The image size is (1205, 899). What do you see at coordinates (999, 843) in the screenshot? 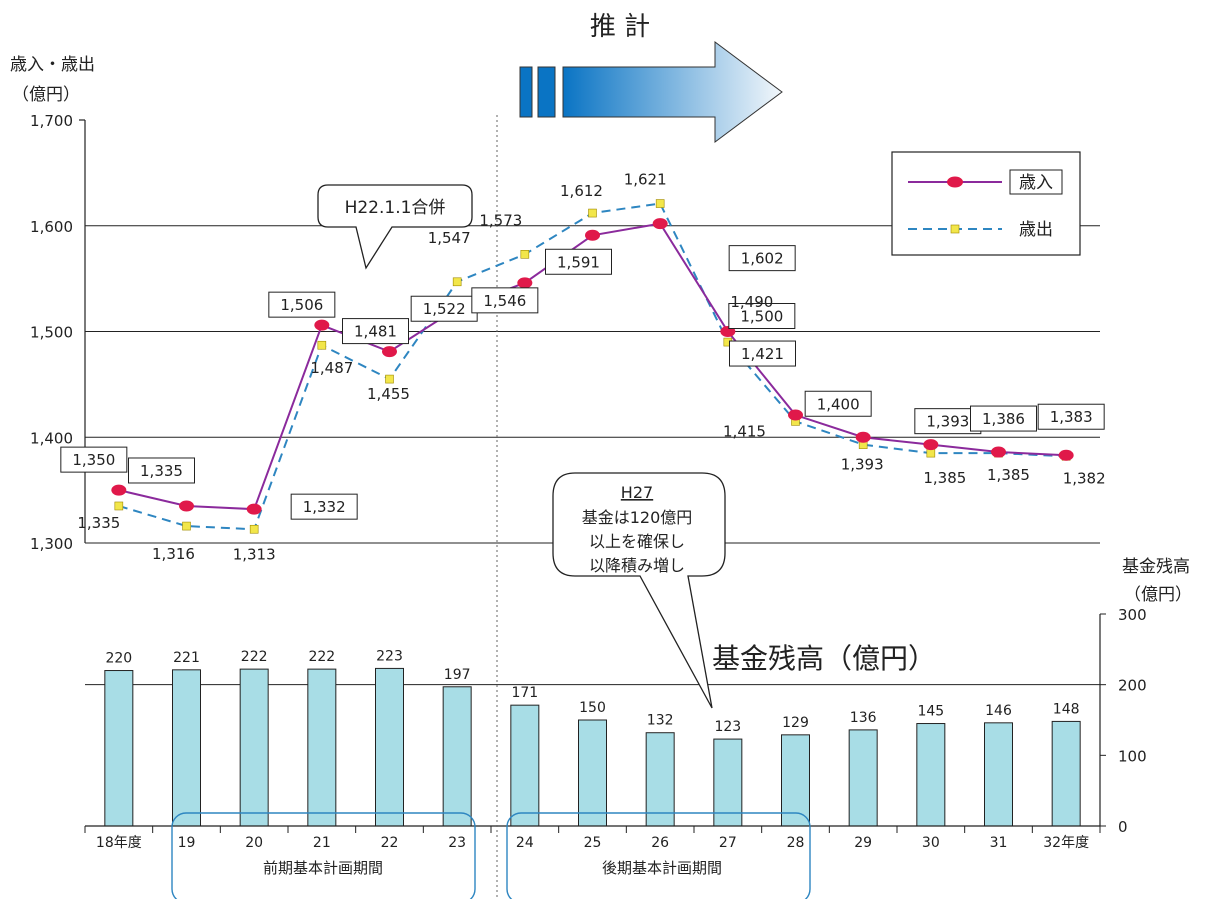
I see `x-tick-label: 31` at bounding box center [999, 843].